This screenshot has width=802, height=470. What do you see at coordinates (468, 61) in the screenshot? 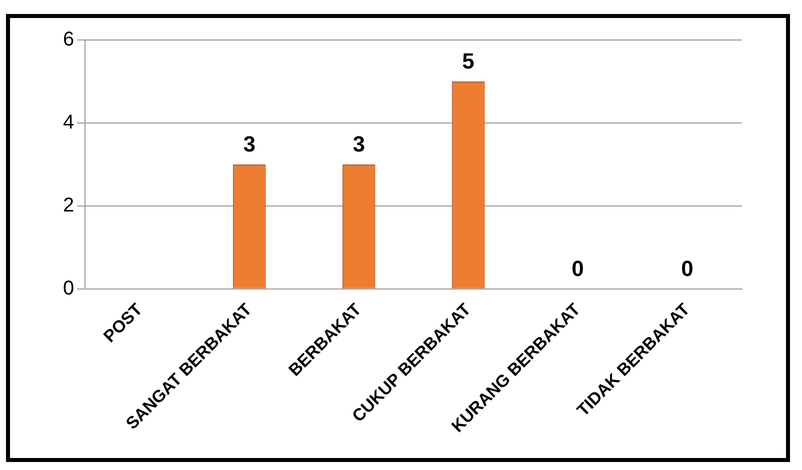
I see `data-label: 5` at bounding box center [468, 61].